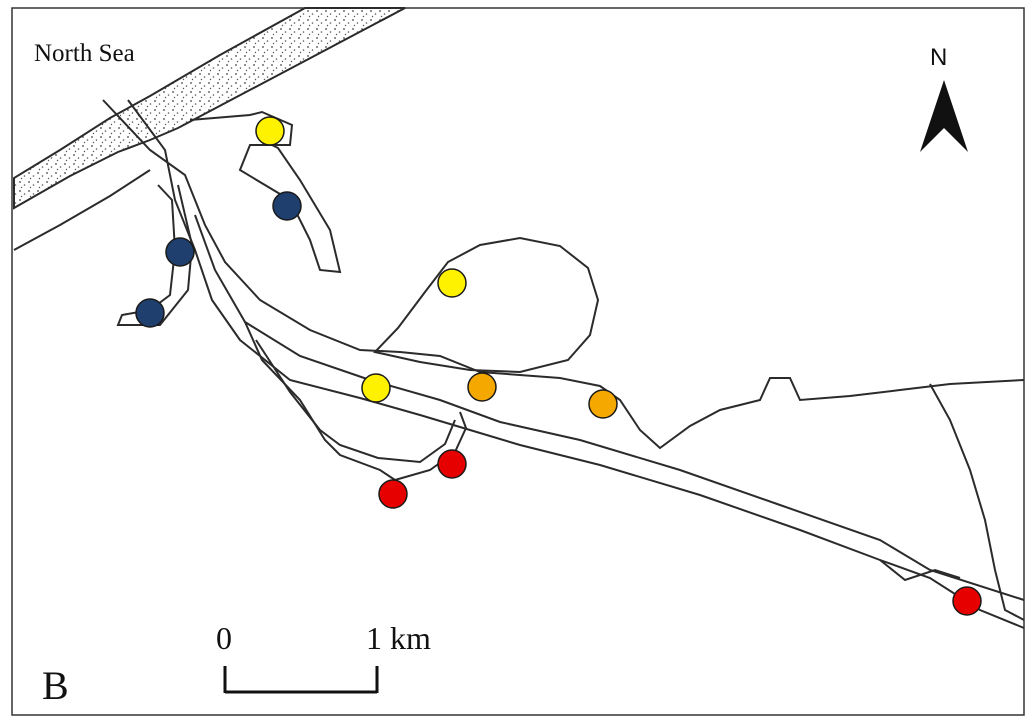  I want to click on scale-start-label: 0, so click(224, 638).